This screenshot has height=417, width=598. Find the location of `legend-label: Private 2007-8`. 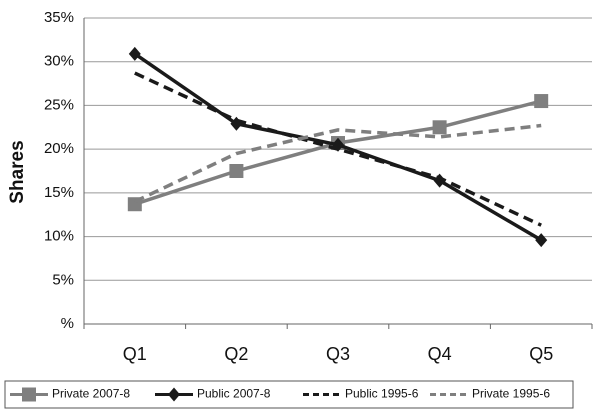

legend-label: Private 2007-8 is located at coordinates (91, 394).